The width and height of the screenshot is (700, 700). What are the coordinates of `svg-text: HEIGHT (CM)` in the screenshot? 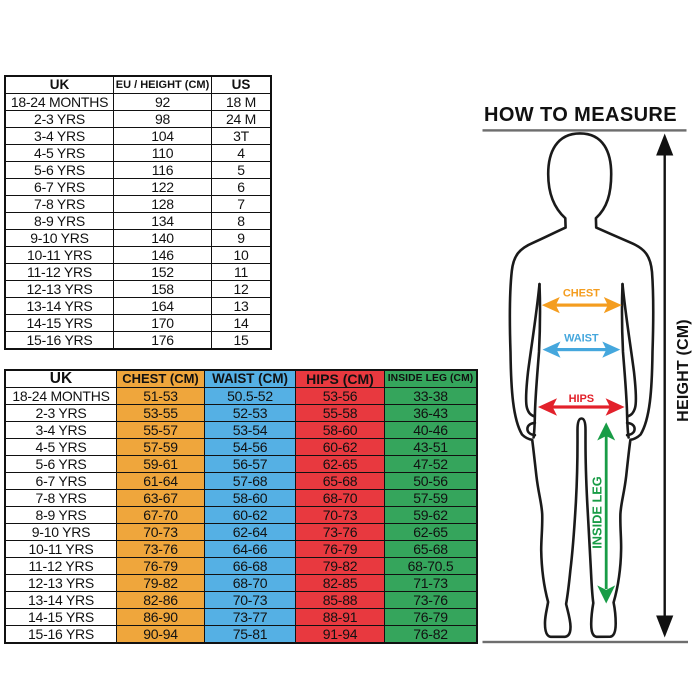 It's located at (683, 370).